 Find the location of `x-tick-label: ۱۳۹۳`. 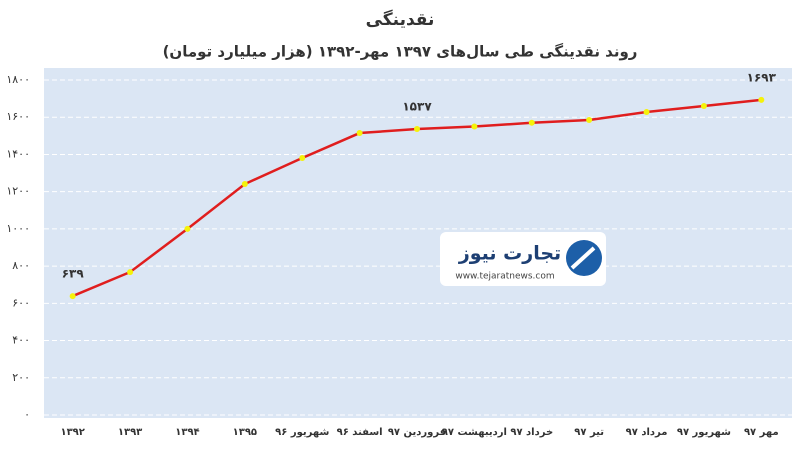

x-tick-label: ۱۳۹۳ is located at coordinates (130, 432).